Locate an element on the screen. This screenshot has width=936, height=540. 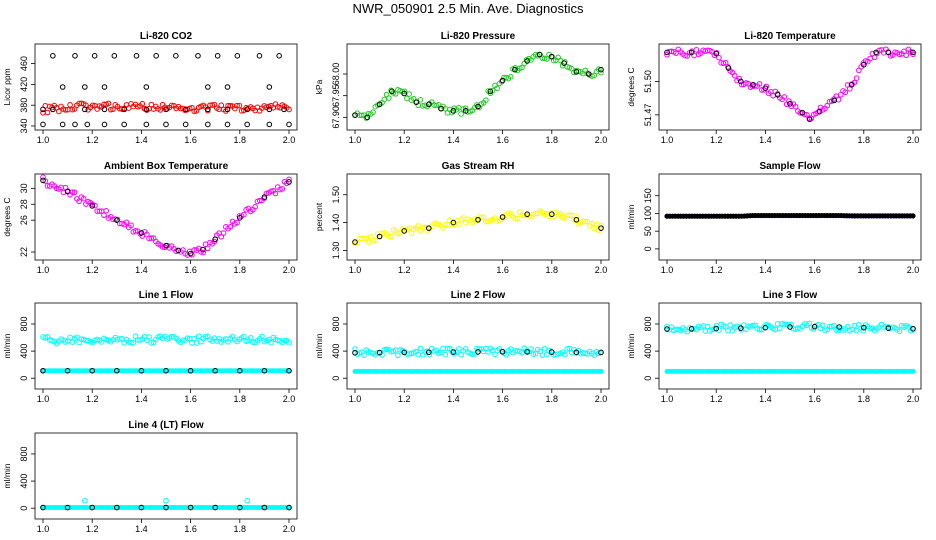
y-tick-label: 22 is located at coordinates (24, 252).